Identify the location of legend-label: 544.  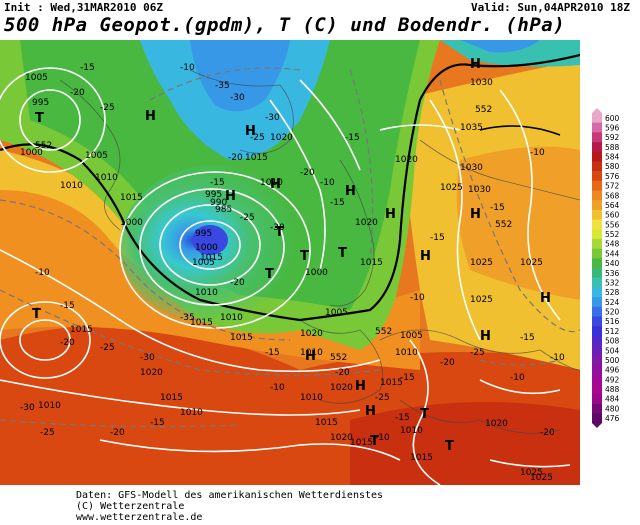
(612, 253).